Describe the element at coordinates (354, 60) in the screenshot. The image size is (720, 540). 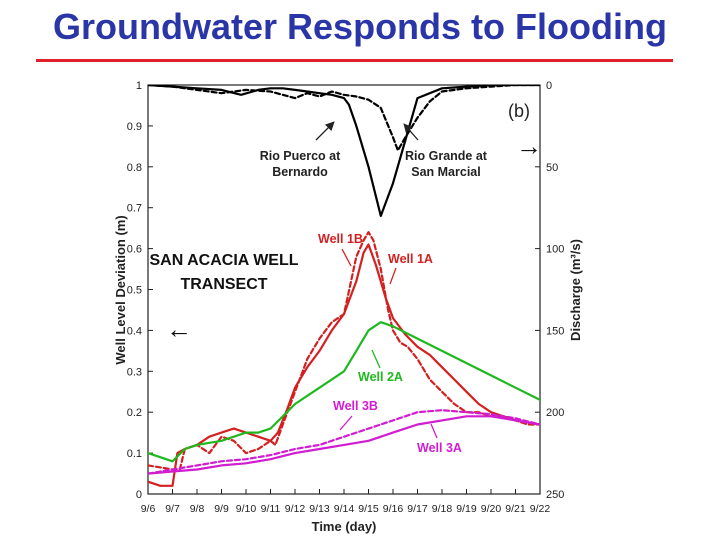
I see `title-underline` at that location.